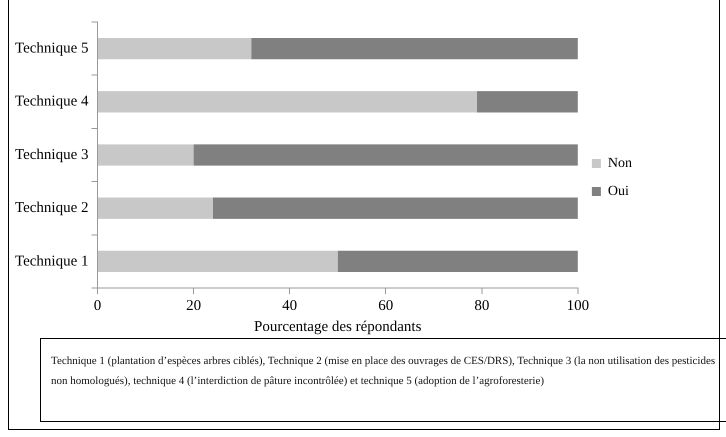 The image size is (726, 437). What do you see at coordinates (386, 306) in the screenshot?
I see `x-tick-label: 60` at bounding box center [386, 306].